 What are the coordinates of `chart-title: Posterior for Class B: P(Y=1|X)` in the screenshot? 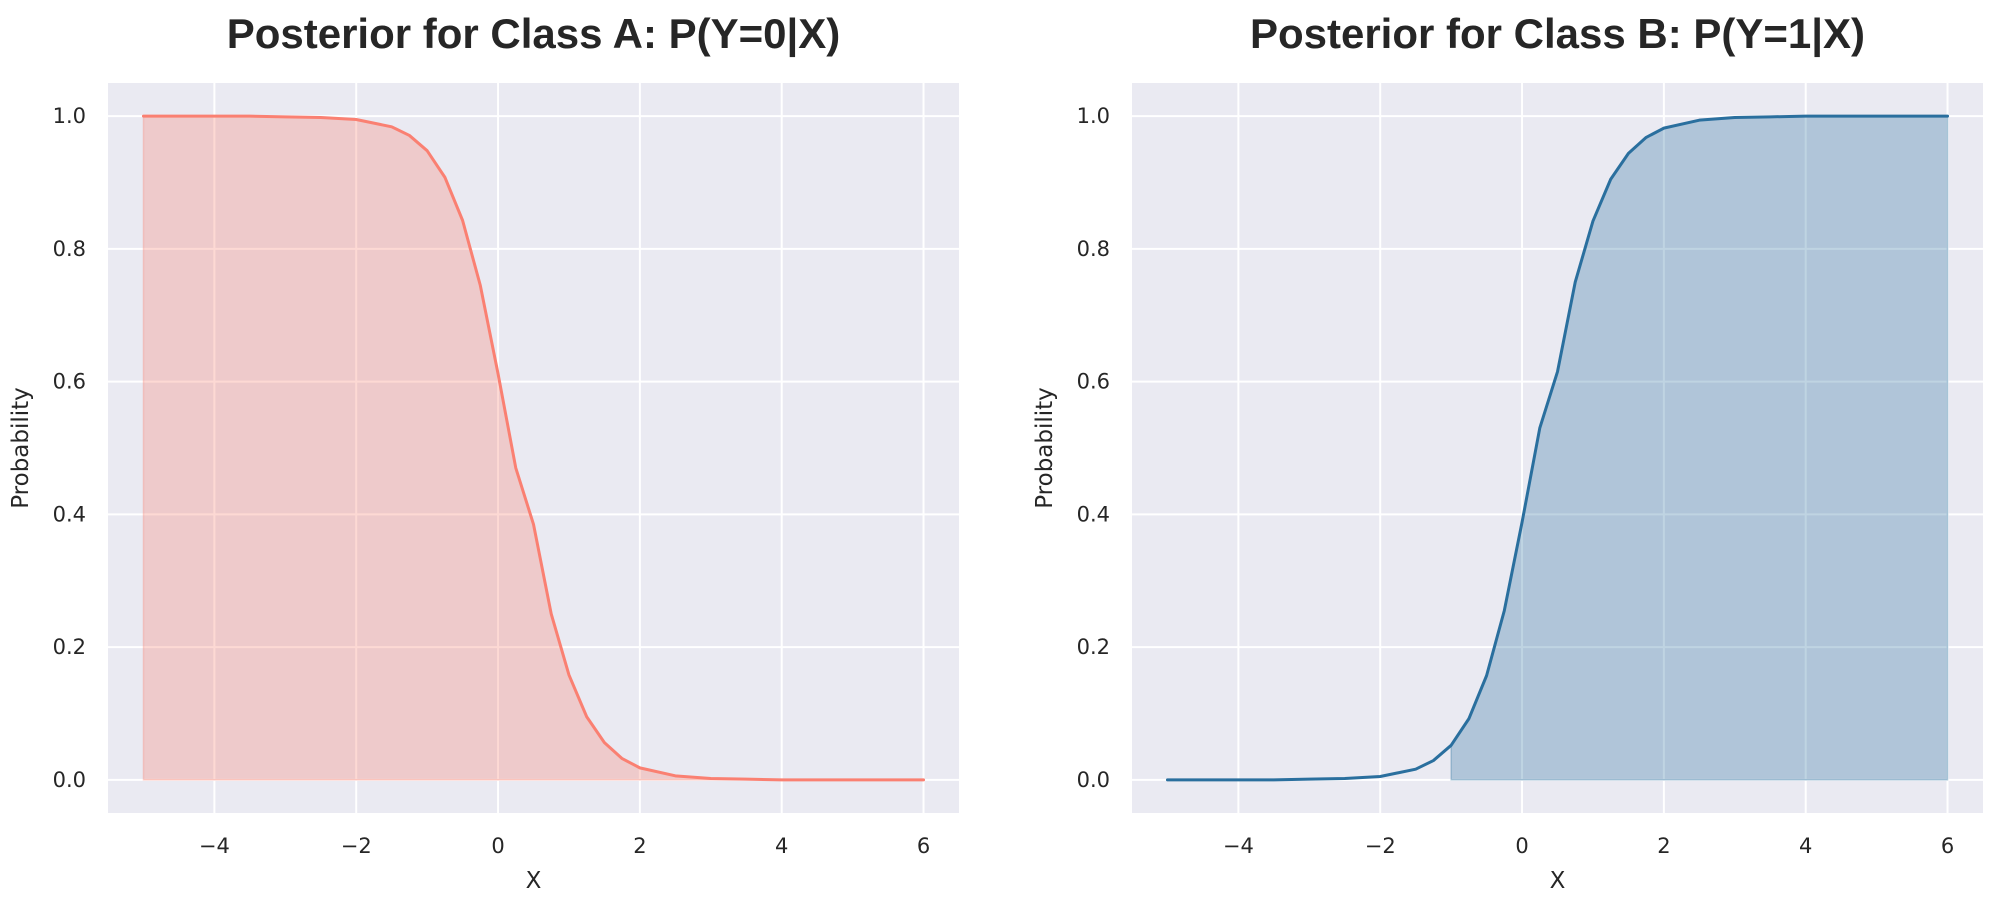 It's located at (1557, 34).